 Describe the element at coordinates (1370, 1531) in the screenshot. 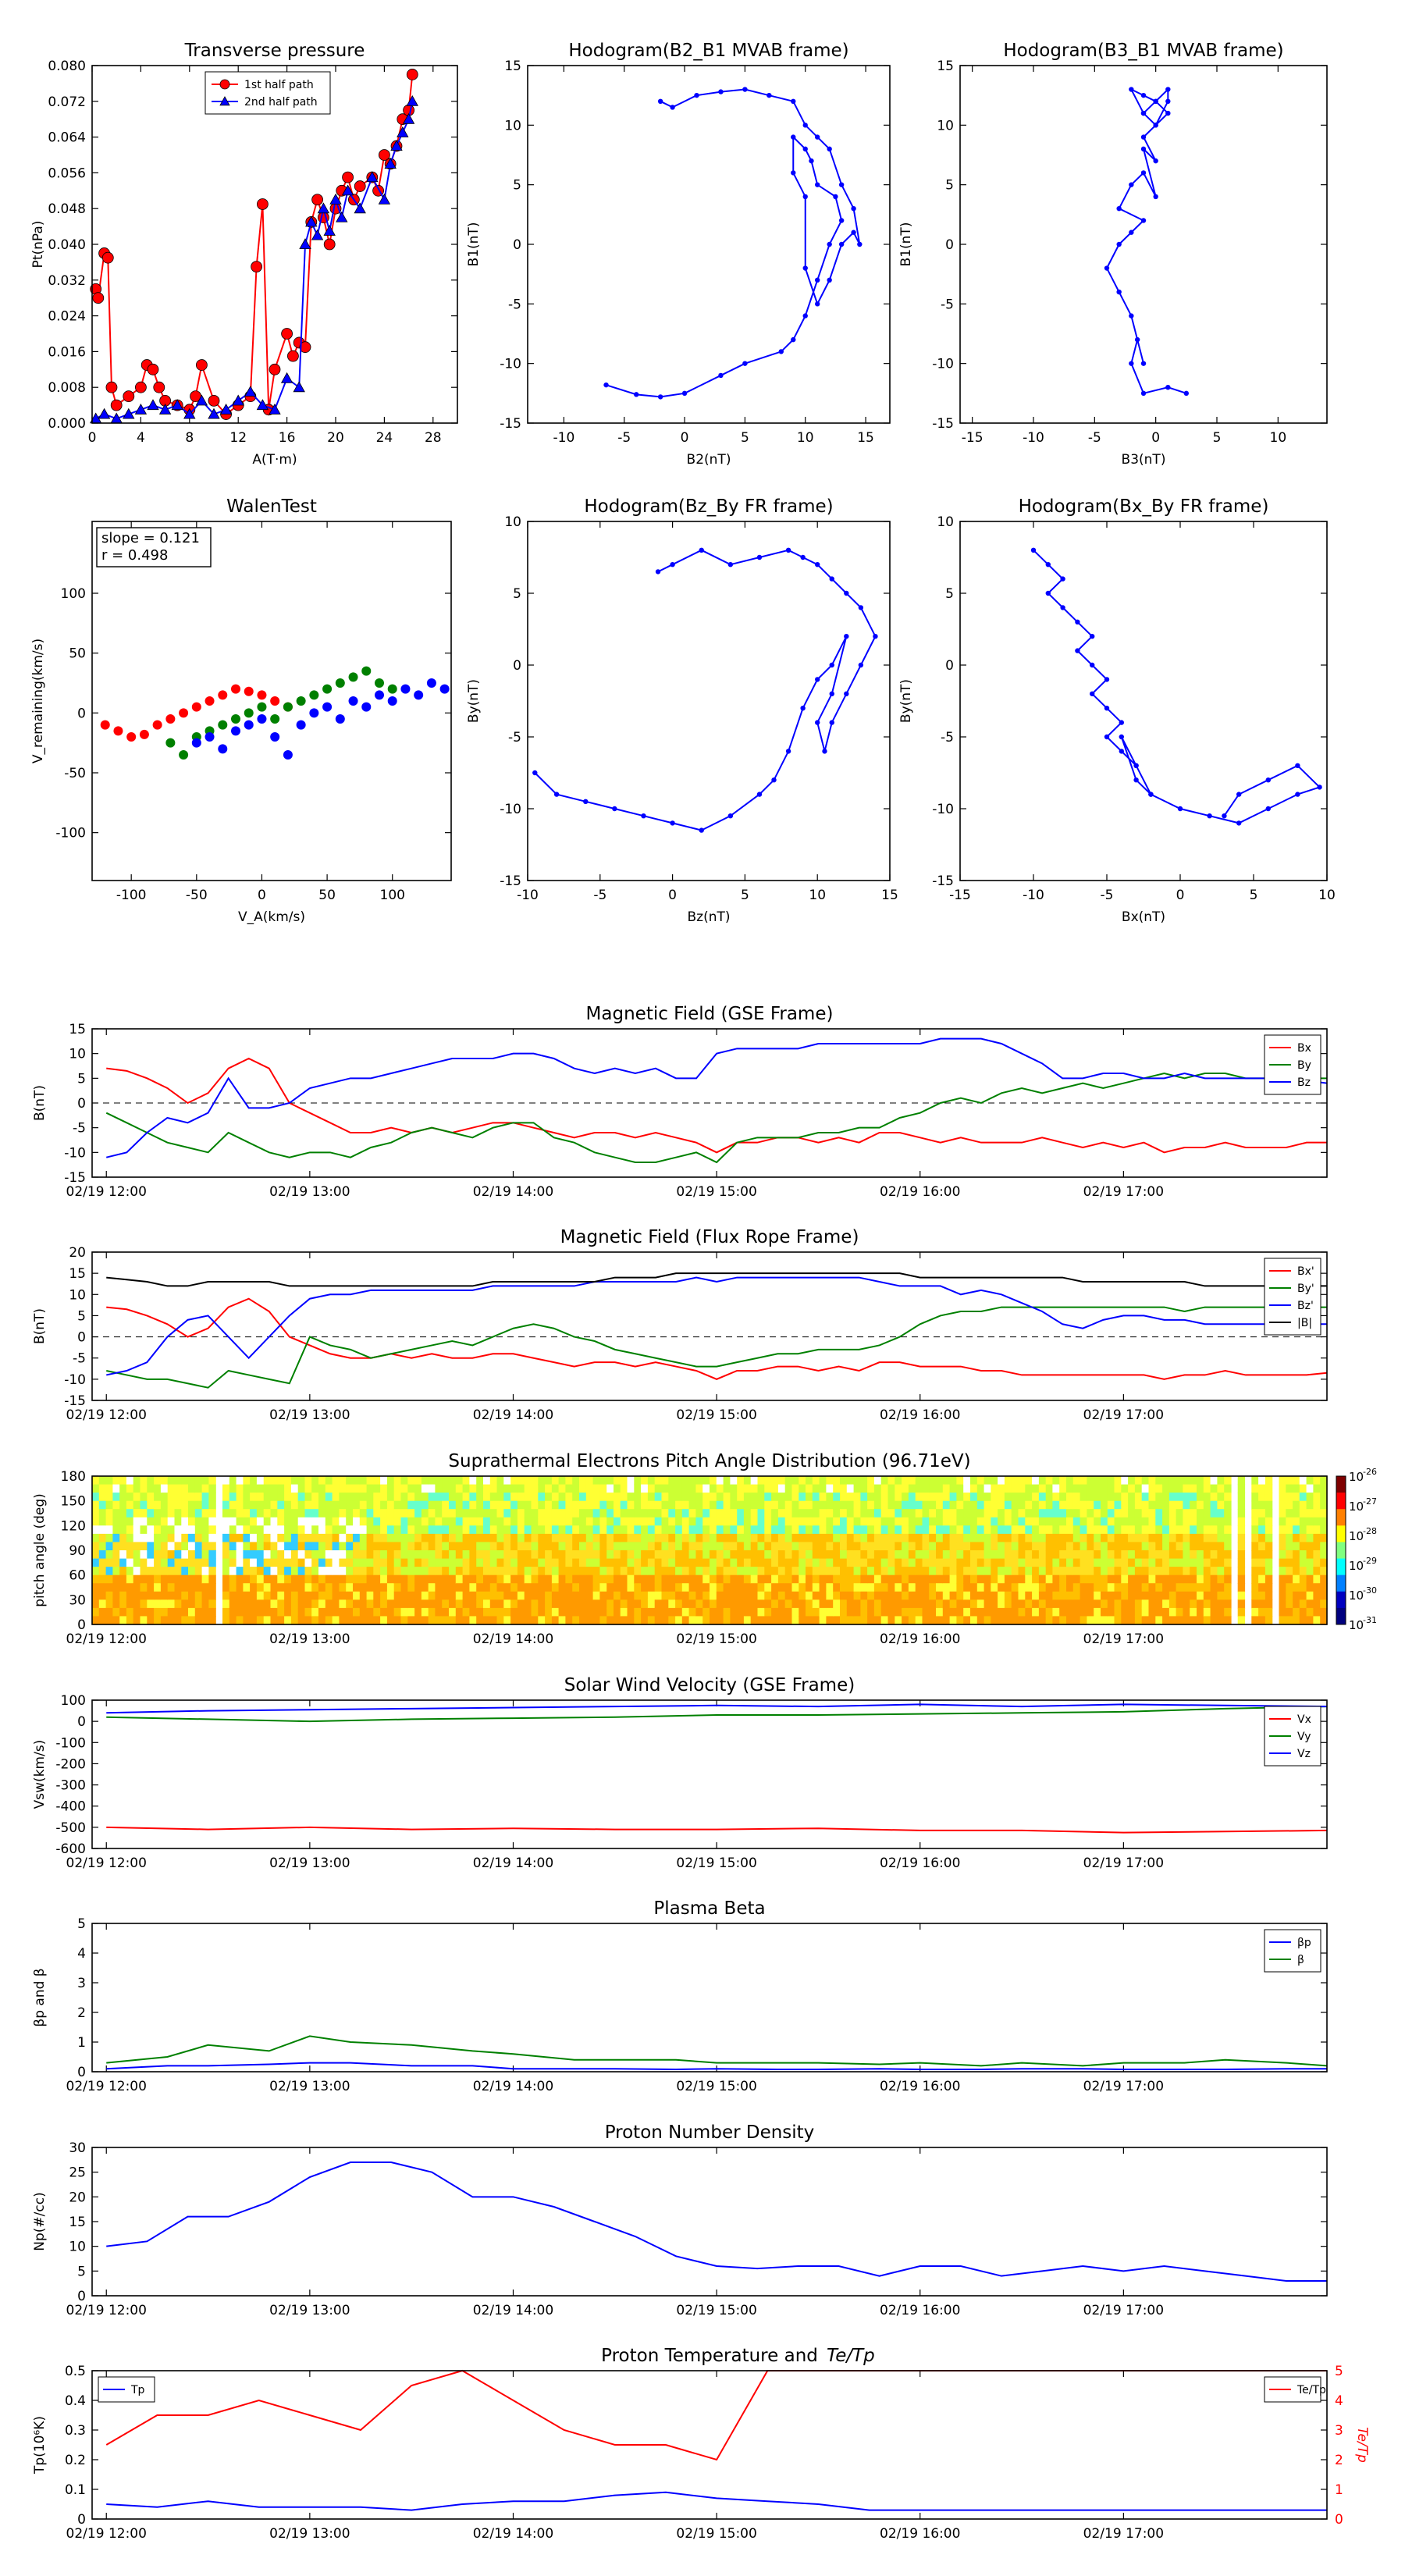

I see `colorbar-exponent: -28` at that location.